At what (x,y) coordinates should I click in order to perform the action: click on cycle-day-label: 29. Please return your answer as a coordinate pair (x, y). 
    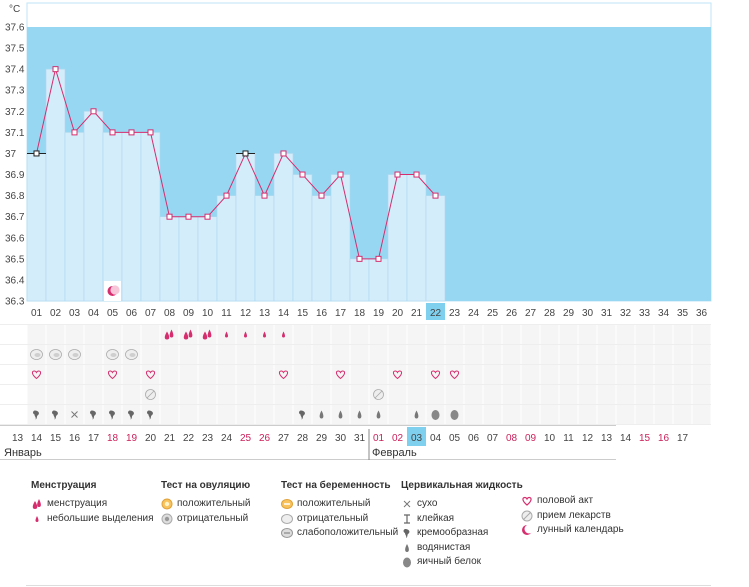
    Looking at the image, I should click on (569, 313).